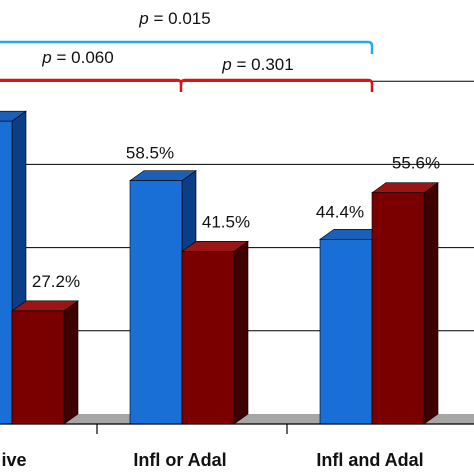 The width and height of the screenshot is (474, 474). I want to click on p-bracket-1: p = 0.060, so click(91, 70).